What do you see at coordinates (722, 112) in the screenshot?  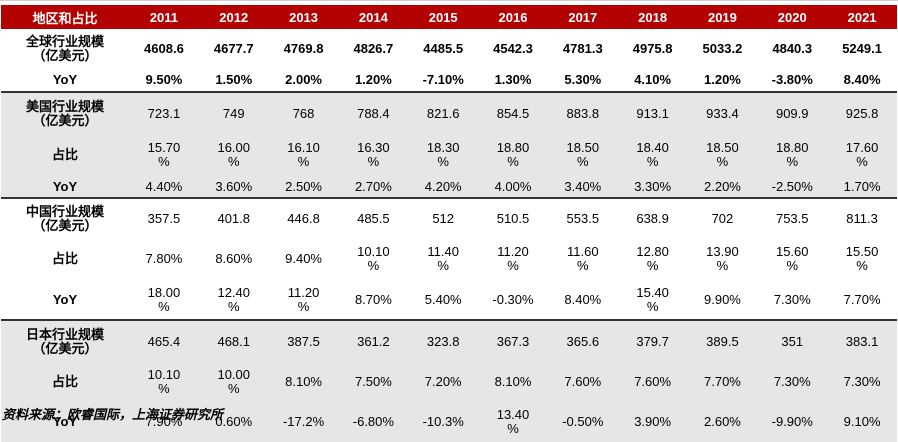 I see `table-cell: 933.4` at bounding box center [722, 112].